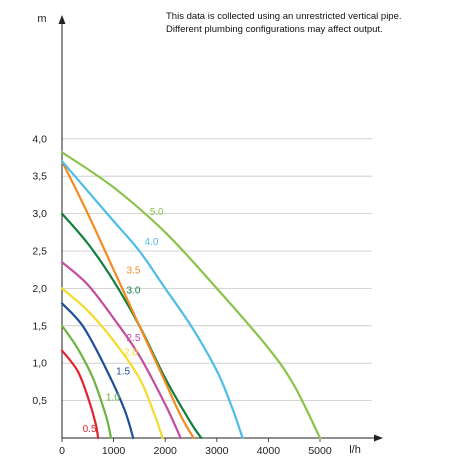  I want to click on y-axis-label: m, so click(41, 19).